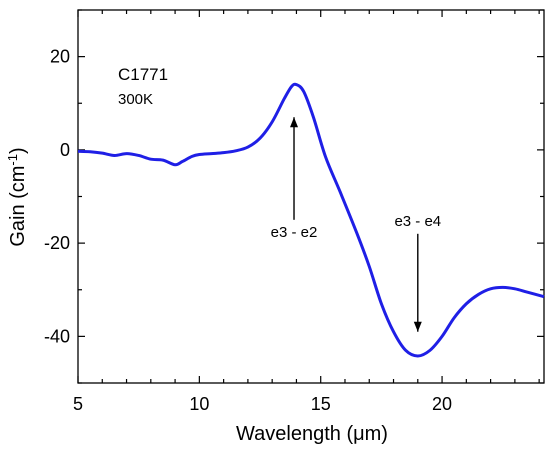 The image size is (550, 449). I want to click on sample-label: C1771, so click(143, 74).